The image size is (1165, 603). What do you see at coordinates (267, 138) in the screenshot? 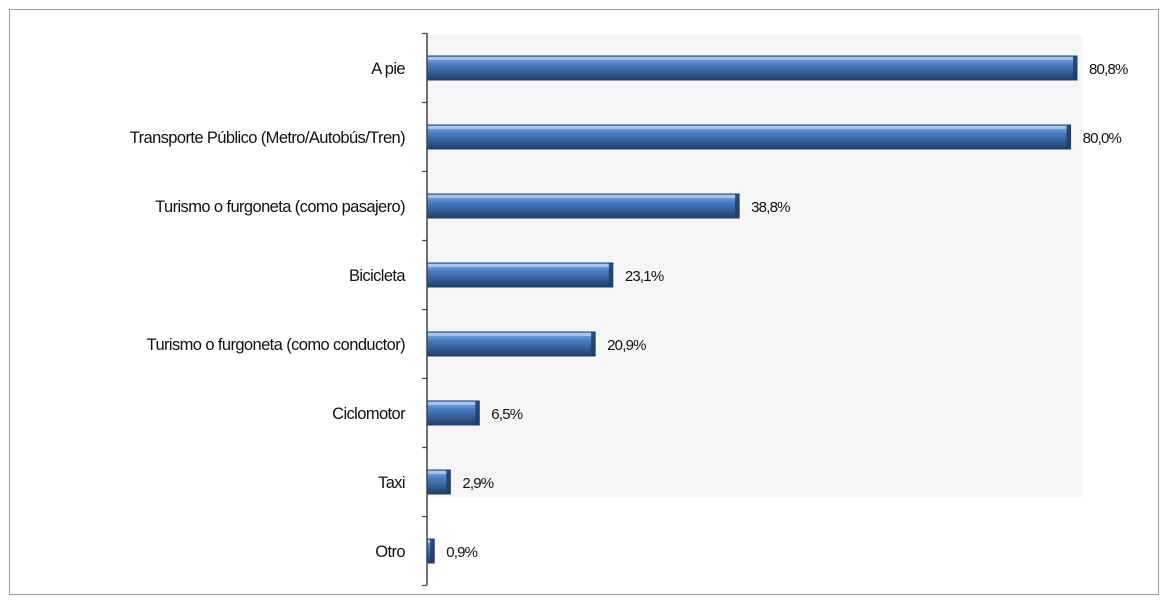
I see `category-label: Transporte Público (Metro/Autobús/Tren)` at bounding box center [267, 138].